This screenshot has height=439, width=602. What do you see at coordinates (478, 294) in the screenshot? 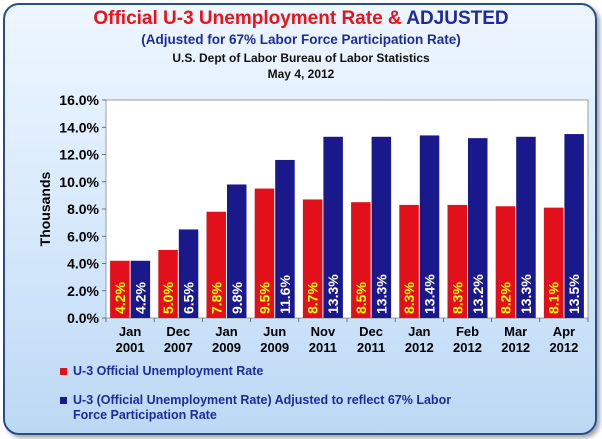
I see `data-label-adjusted: 13.2%` at bounding box center [478, 294].